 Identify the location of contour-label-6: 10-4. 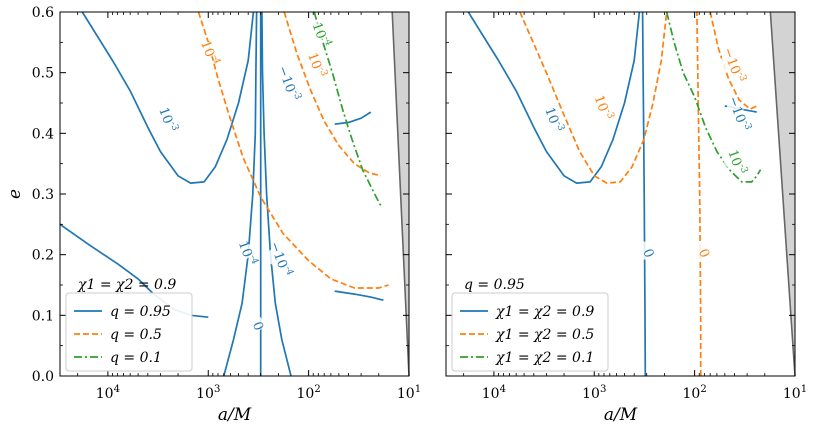
(210, 53).